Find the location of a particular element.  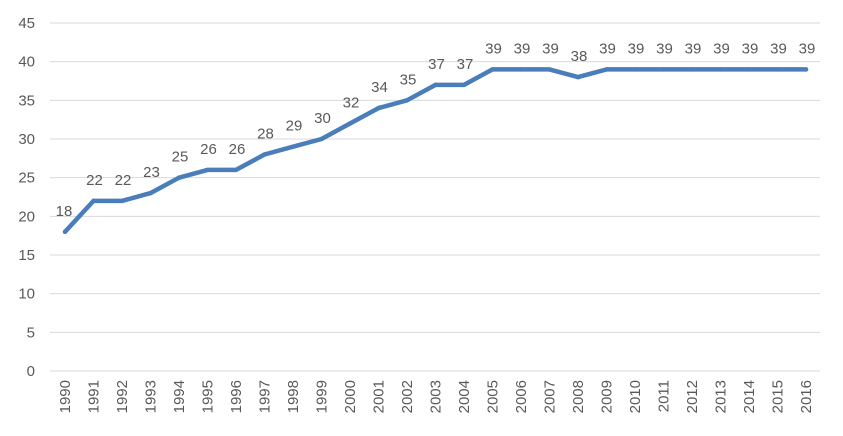

y-tick-label: 0 is located at coordinates (31, 371).